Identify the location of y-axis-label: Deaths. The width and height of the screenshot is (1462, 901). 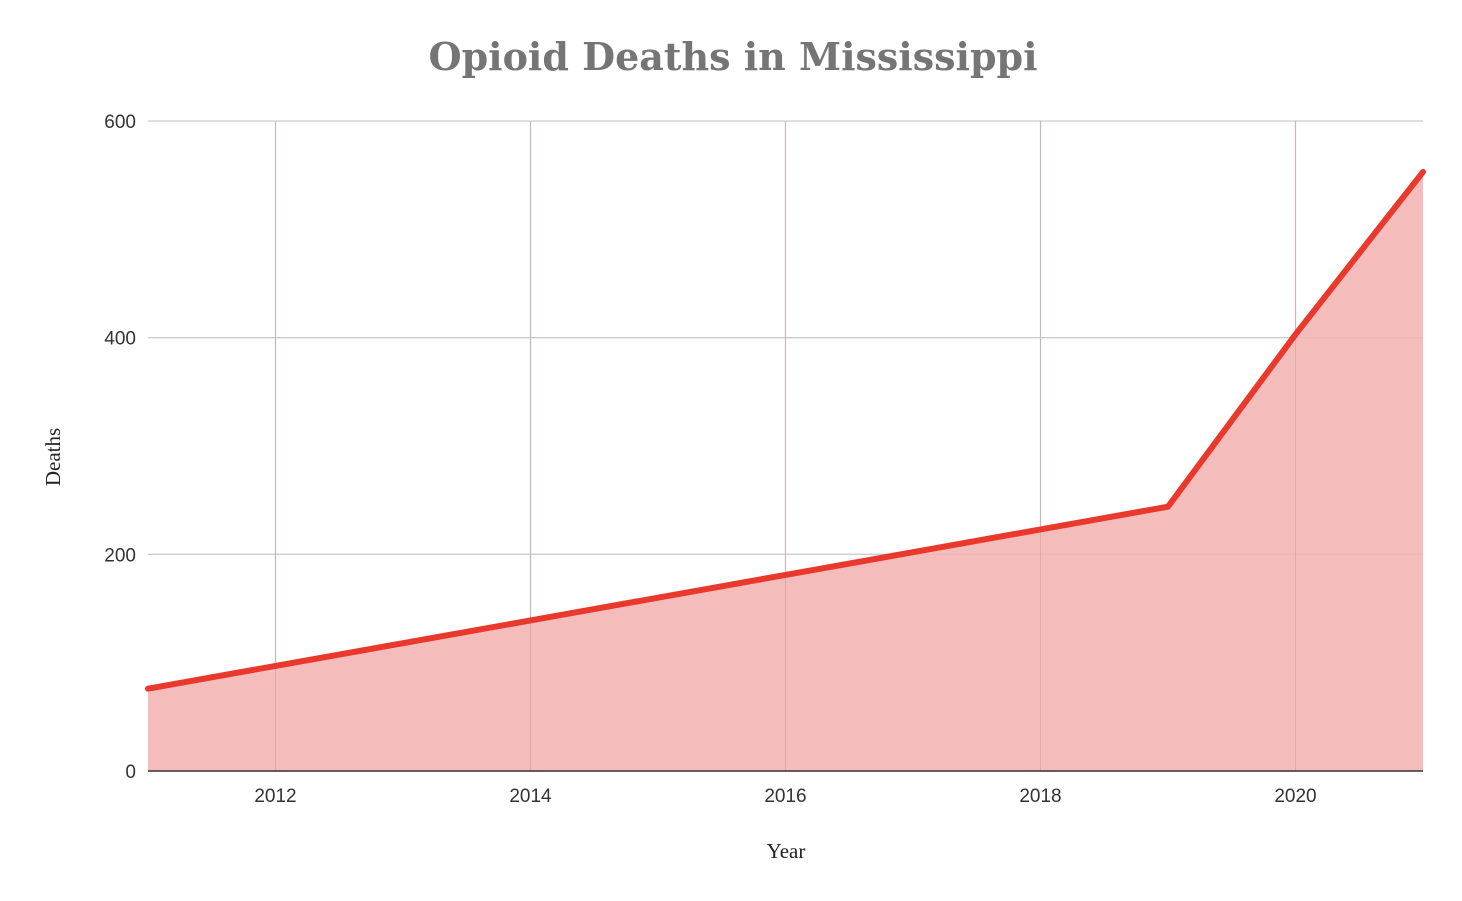
(53, 457).